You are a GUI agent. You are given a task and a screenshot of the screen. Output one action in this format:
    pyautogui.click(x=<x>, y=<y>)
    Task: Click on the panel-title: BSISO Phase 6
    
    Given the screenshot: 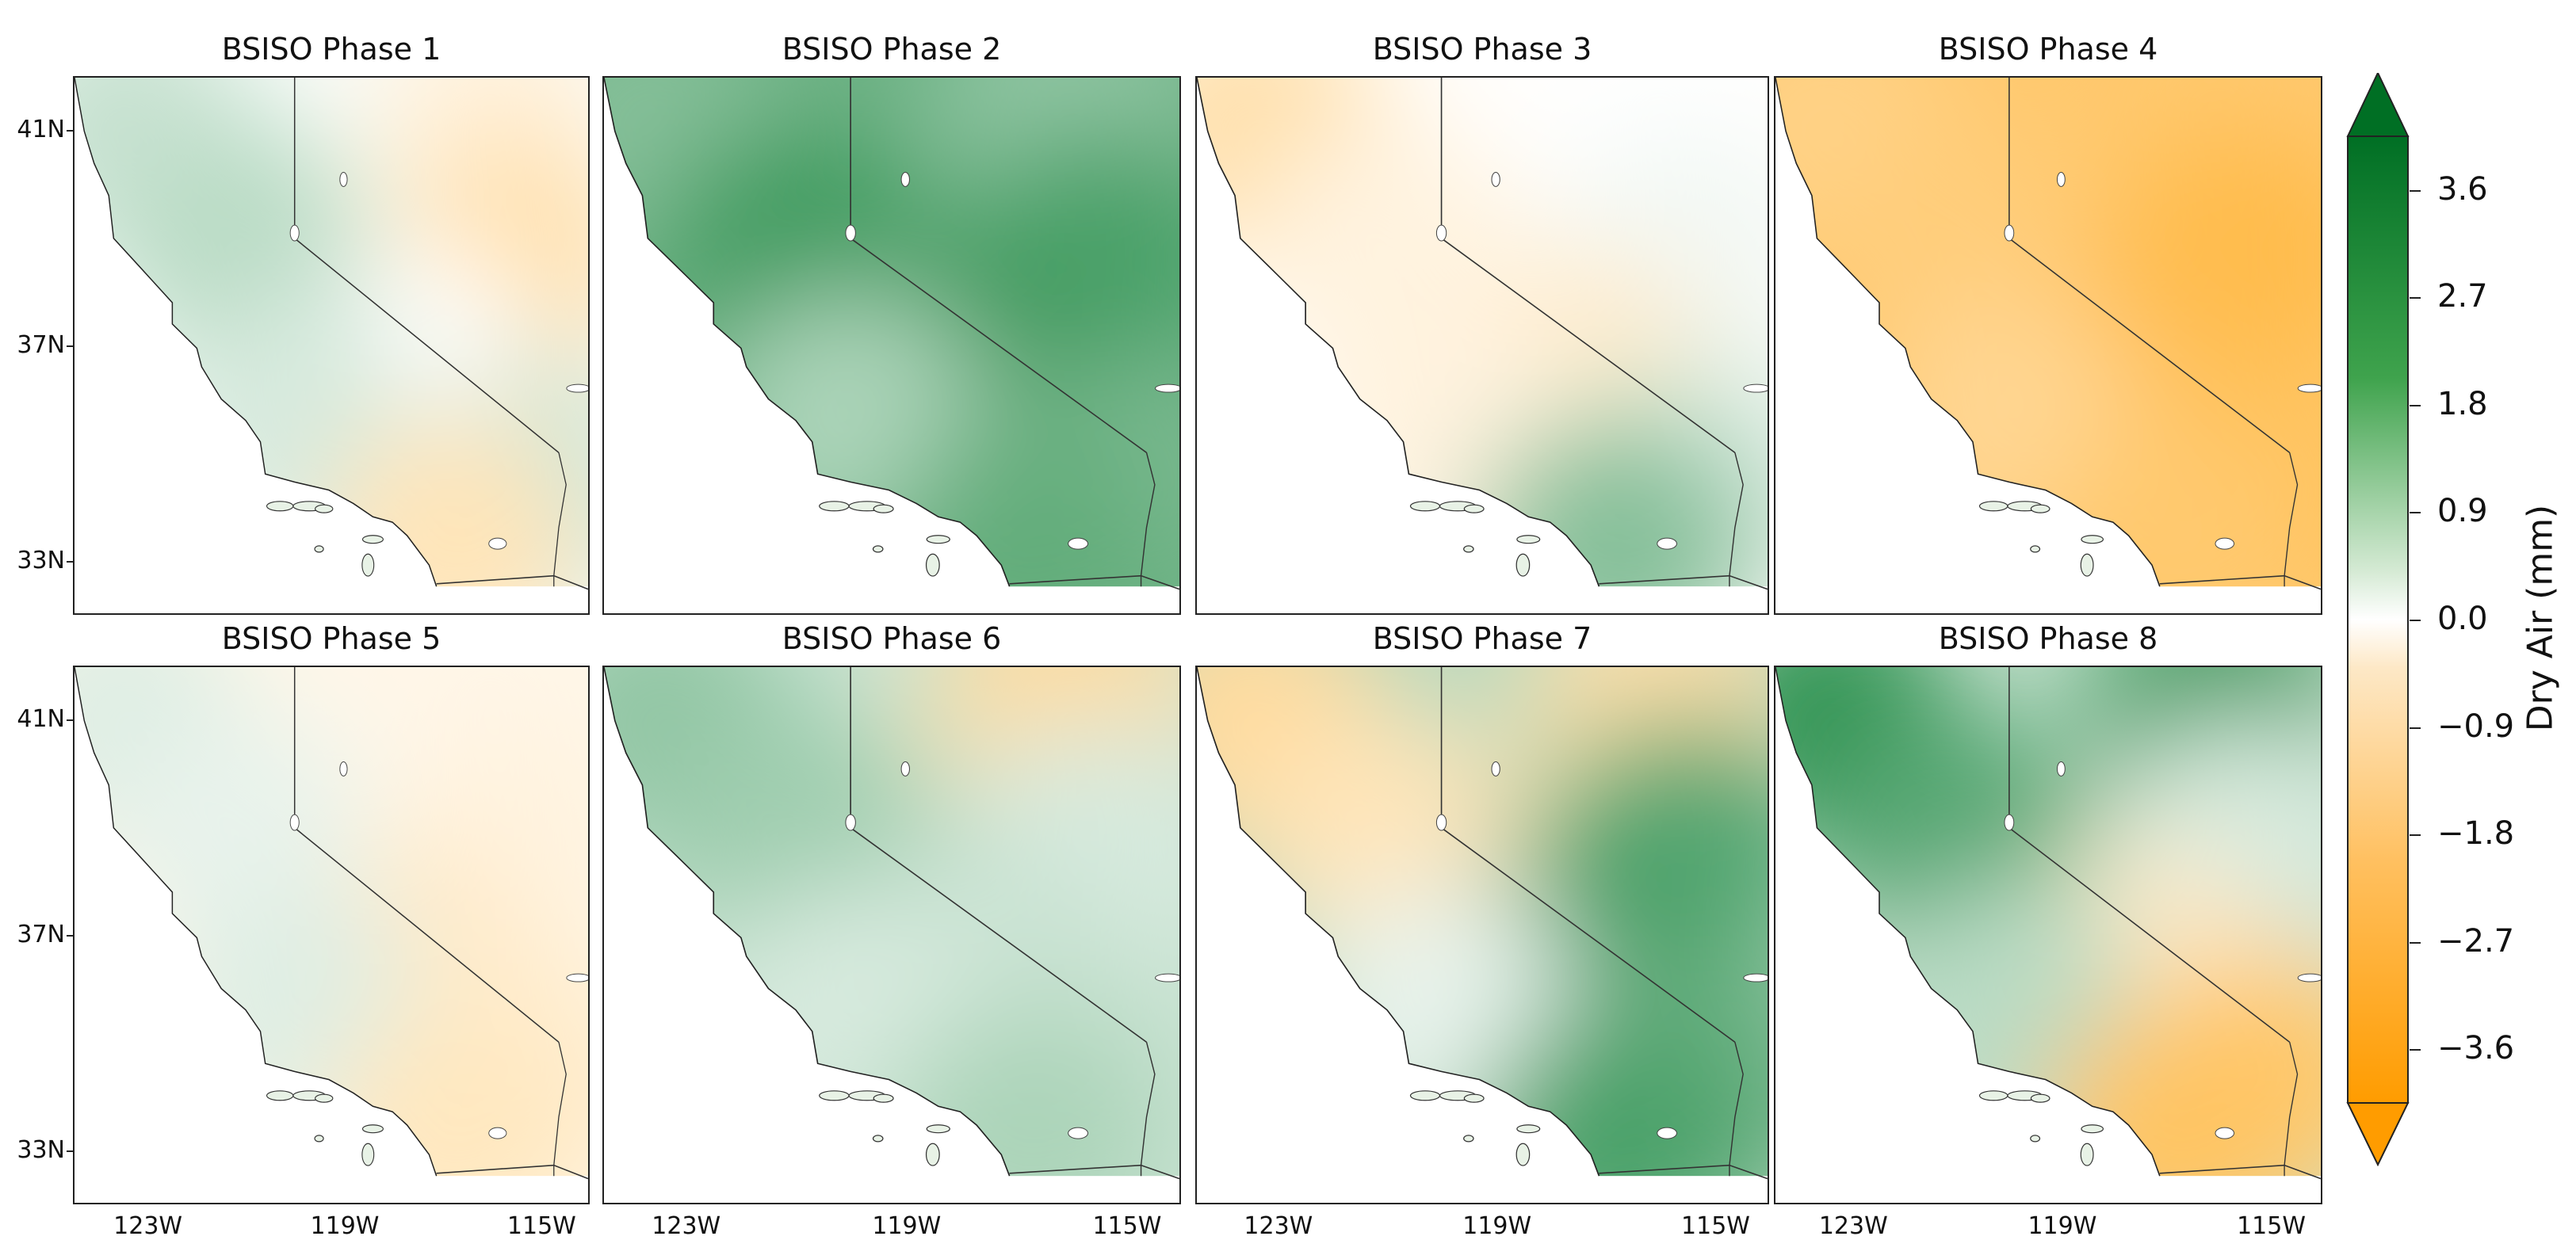 What is the action you would take?
    pyautogui.click(x=892, y=638)
    